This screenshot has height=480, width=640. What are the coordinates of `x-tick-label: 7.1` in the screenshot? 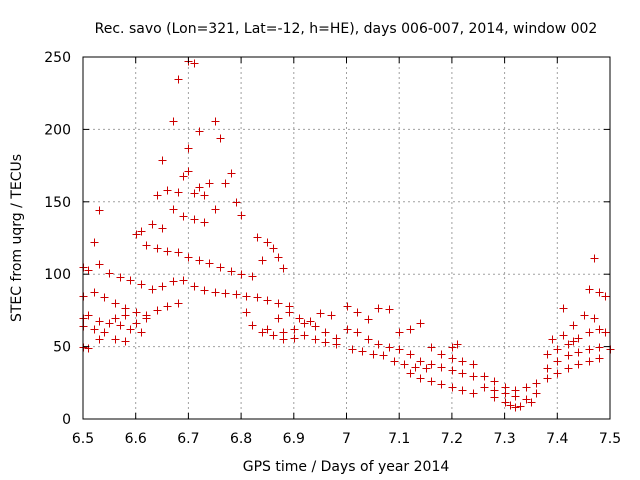 It's located at (399, 439).